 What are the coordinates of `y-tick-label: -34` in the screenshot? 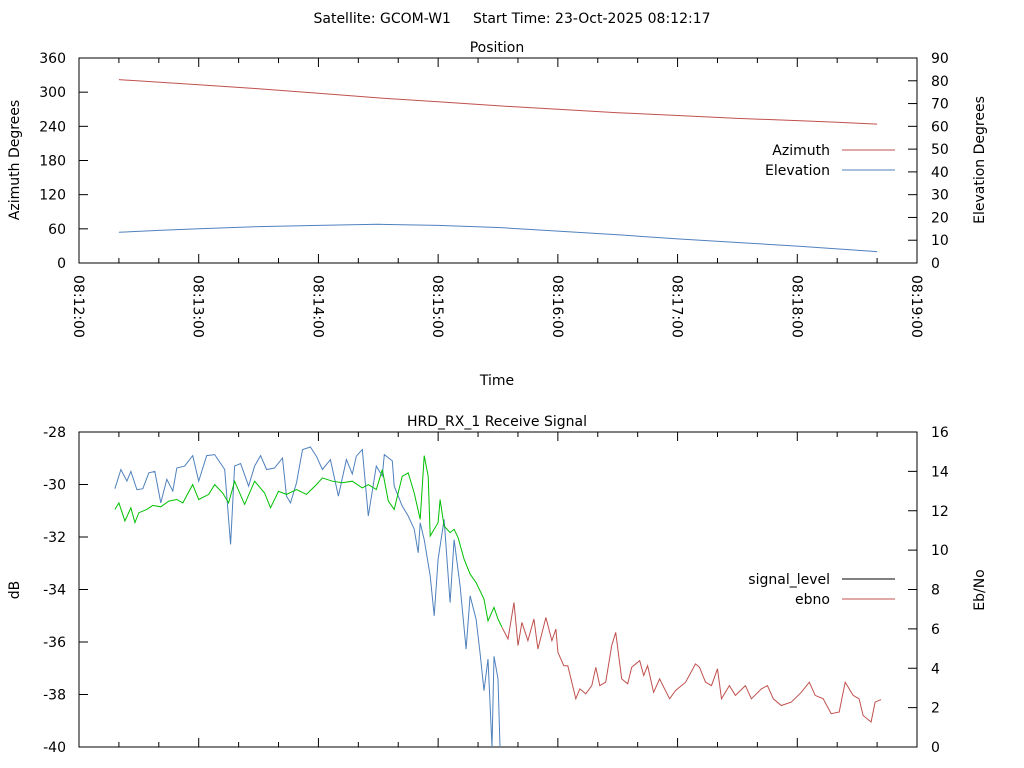 It's located at (54, 591).